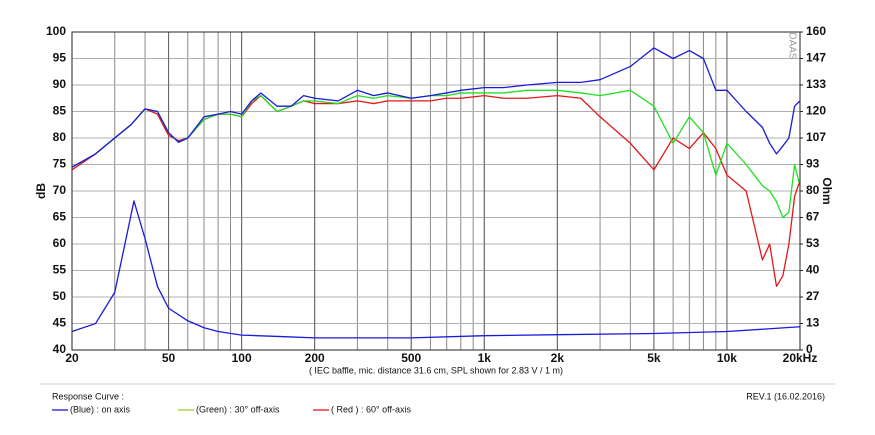 The width and height of the screenshot is (875, 435). Describe the element at coordinates (56, 31) in the screenshot. I see `y-tick-label: 100` at that location.